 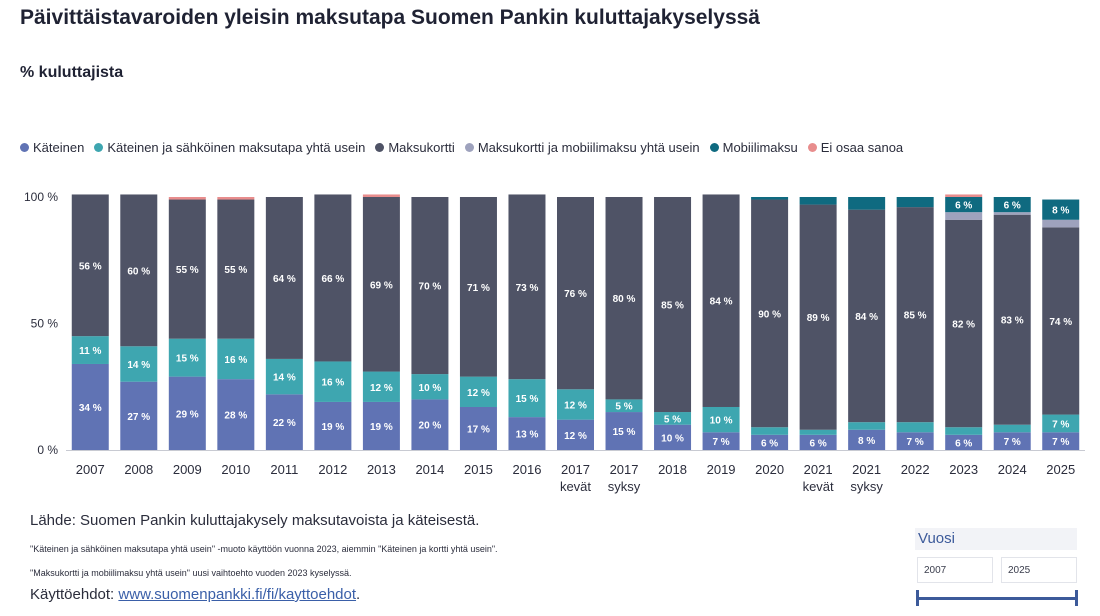 I want to click on data-label: 16 %, so click(x=332, y=383).